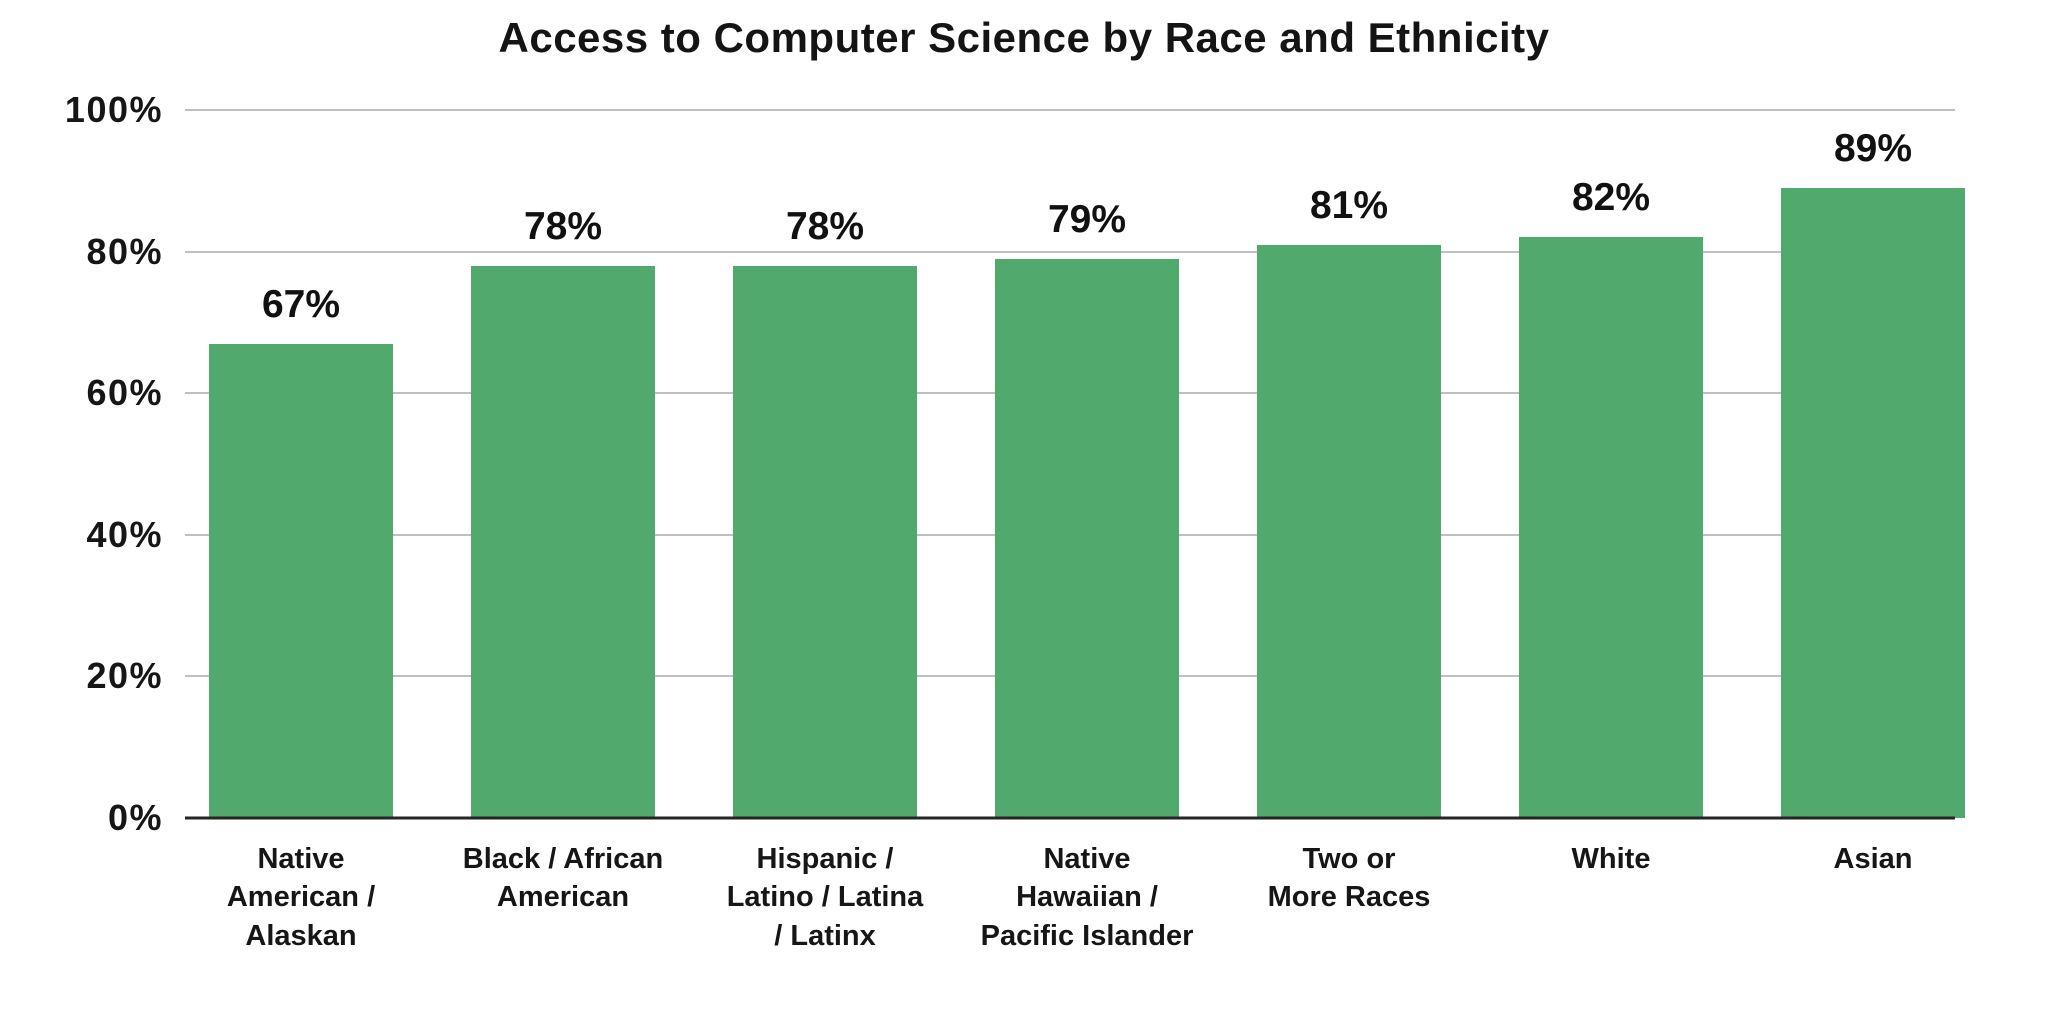 The height and width of the screenshot is (1010, 2048). Describe the element at coordinates (1873, 148) in the screenshot. I see `bar-value-label: 89%` at that location.